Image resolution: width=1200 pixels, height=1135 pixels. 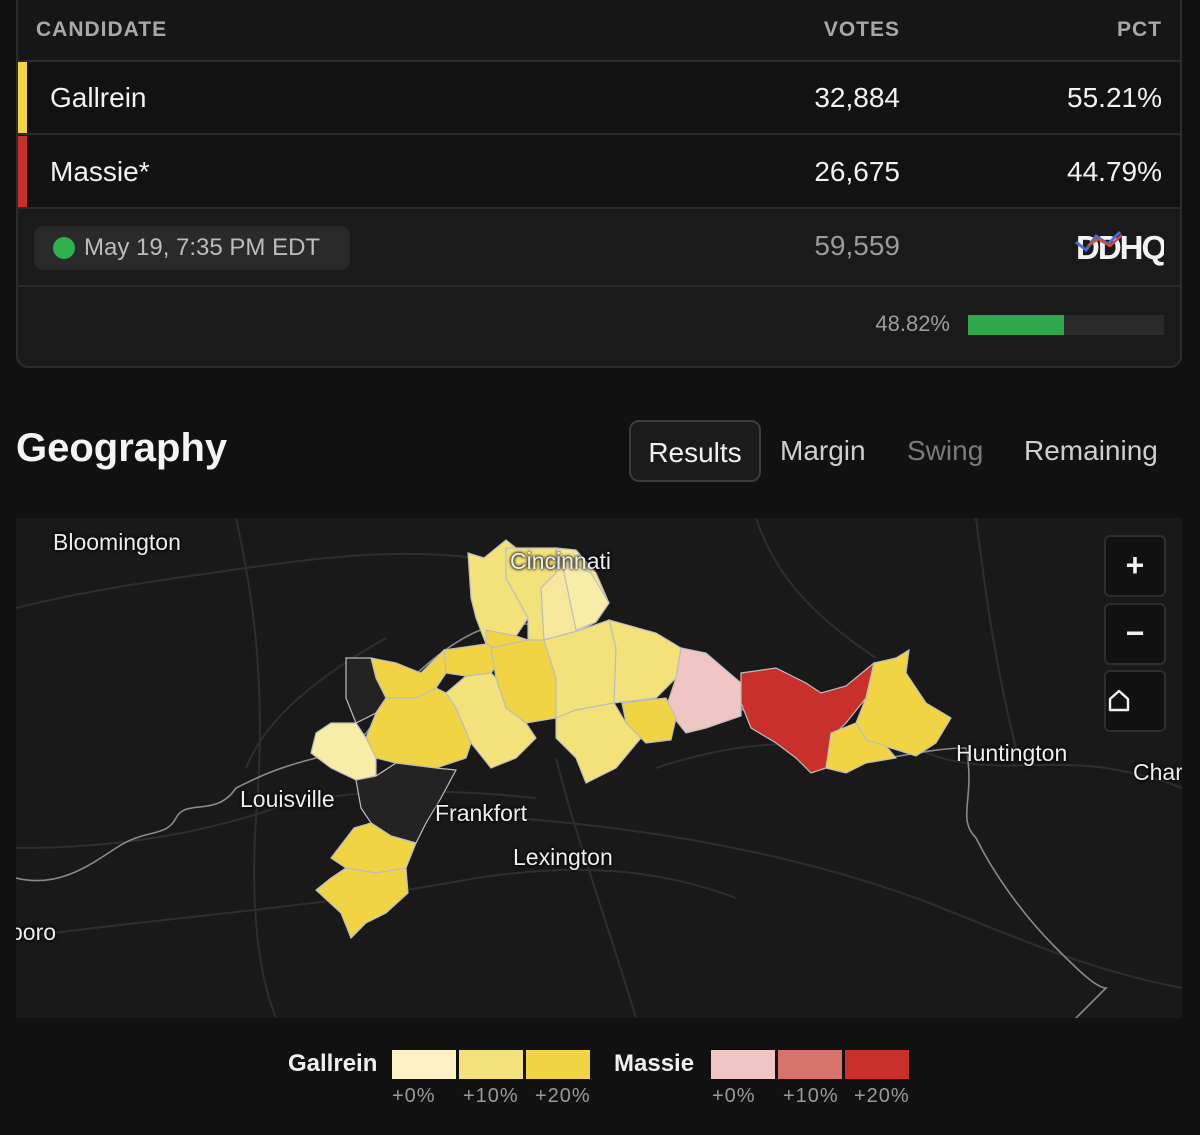 I want to click on header-candidate: CANDIDATE, so click(x=102, y=29).